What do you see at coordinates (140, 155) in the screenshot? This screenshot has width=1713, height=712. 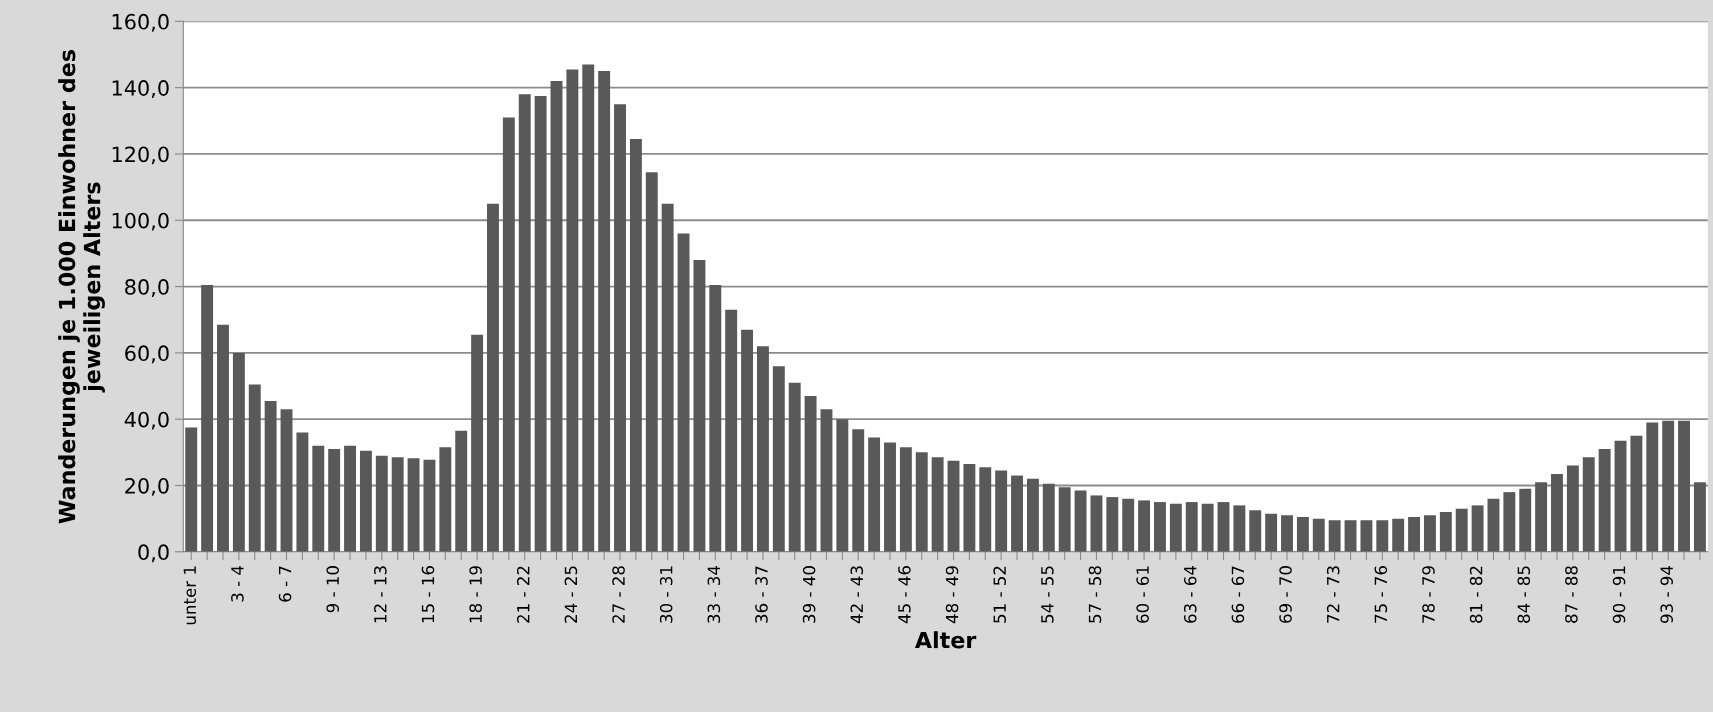 I see `y-tick-label: 120,0` at bounding box center [140, 155].